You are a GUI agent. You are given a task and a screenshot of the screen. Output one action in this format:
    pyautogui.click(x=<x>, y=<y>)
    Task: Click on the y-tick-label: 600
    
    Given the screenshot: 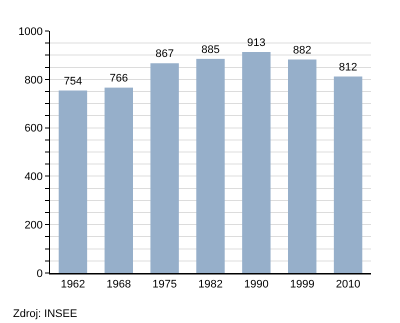 What is the action you would take?
    pyautogui.click(x=33, y=128)
    